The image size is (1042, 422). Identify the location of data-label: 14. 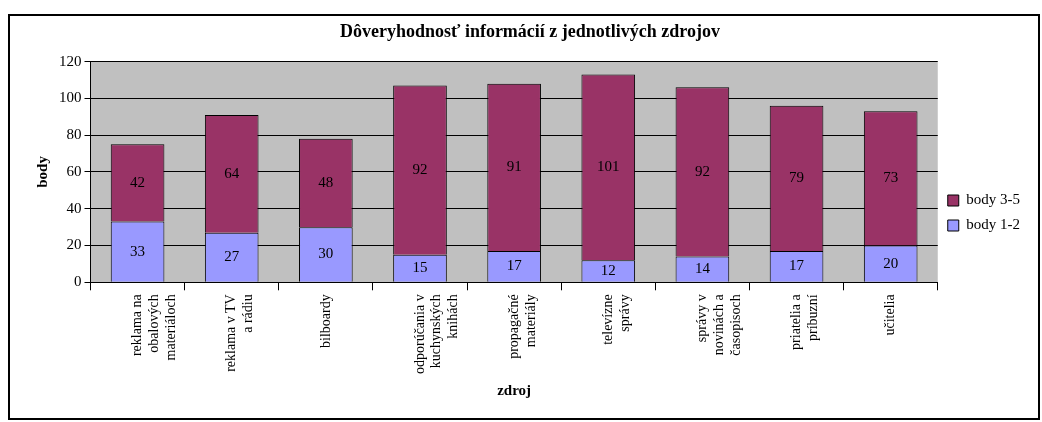
(702, 268).